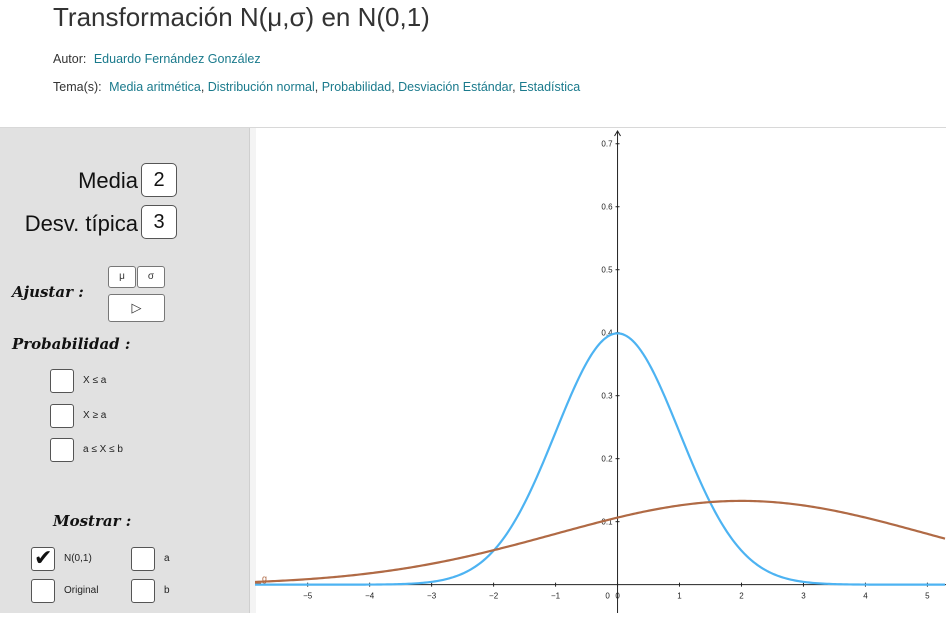 The image size is (946, 618). Describe the element at coordinates (432, 596) in the screenshot. I see `x-tick-label: −3` at that location.